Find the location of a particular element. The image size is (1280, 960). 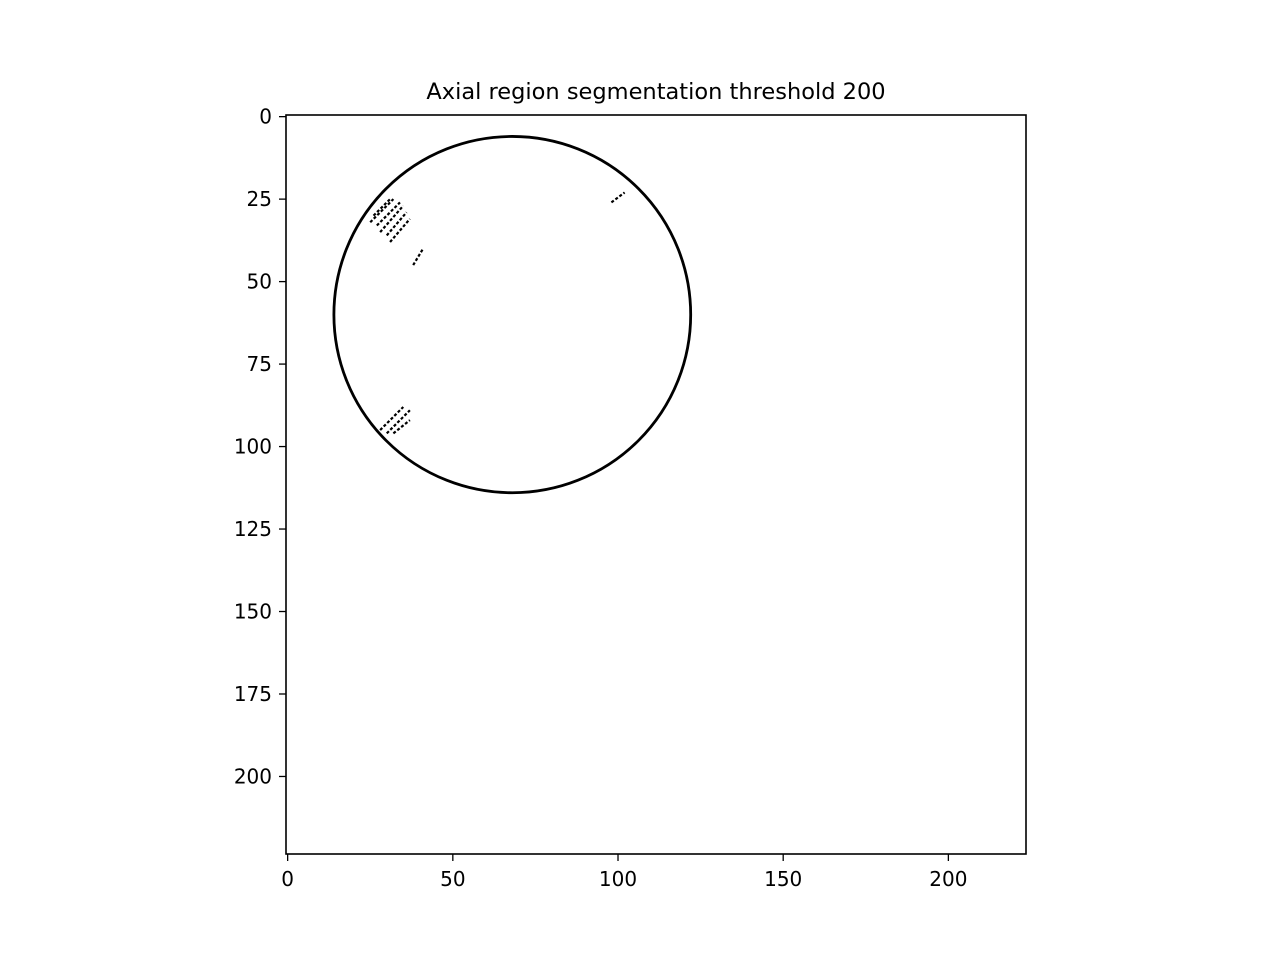

mask-upper-right-speck is located at coordinates (618, 197).